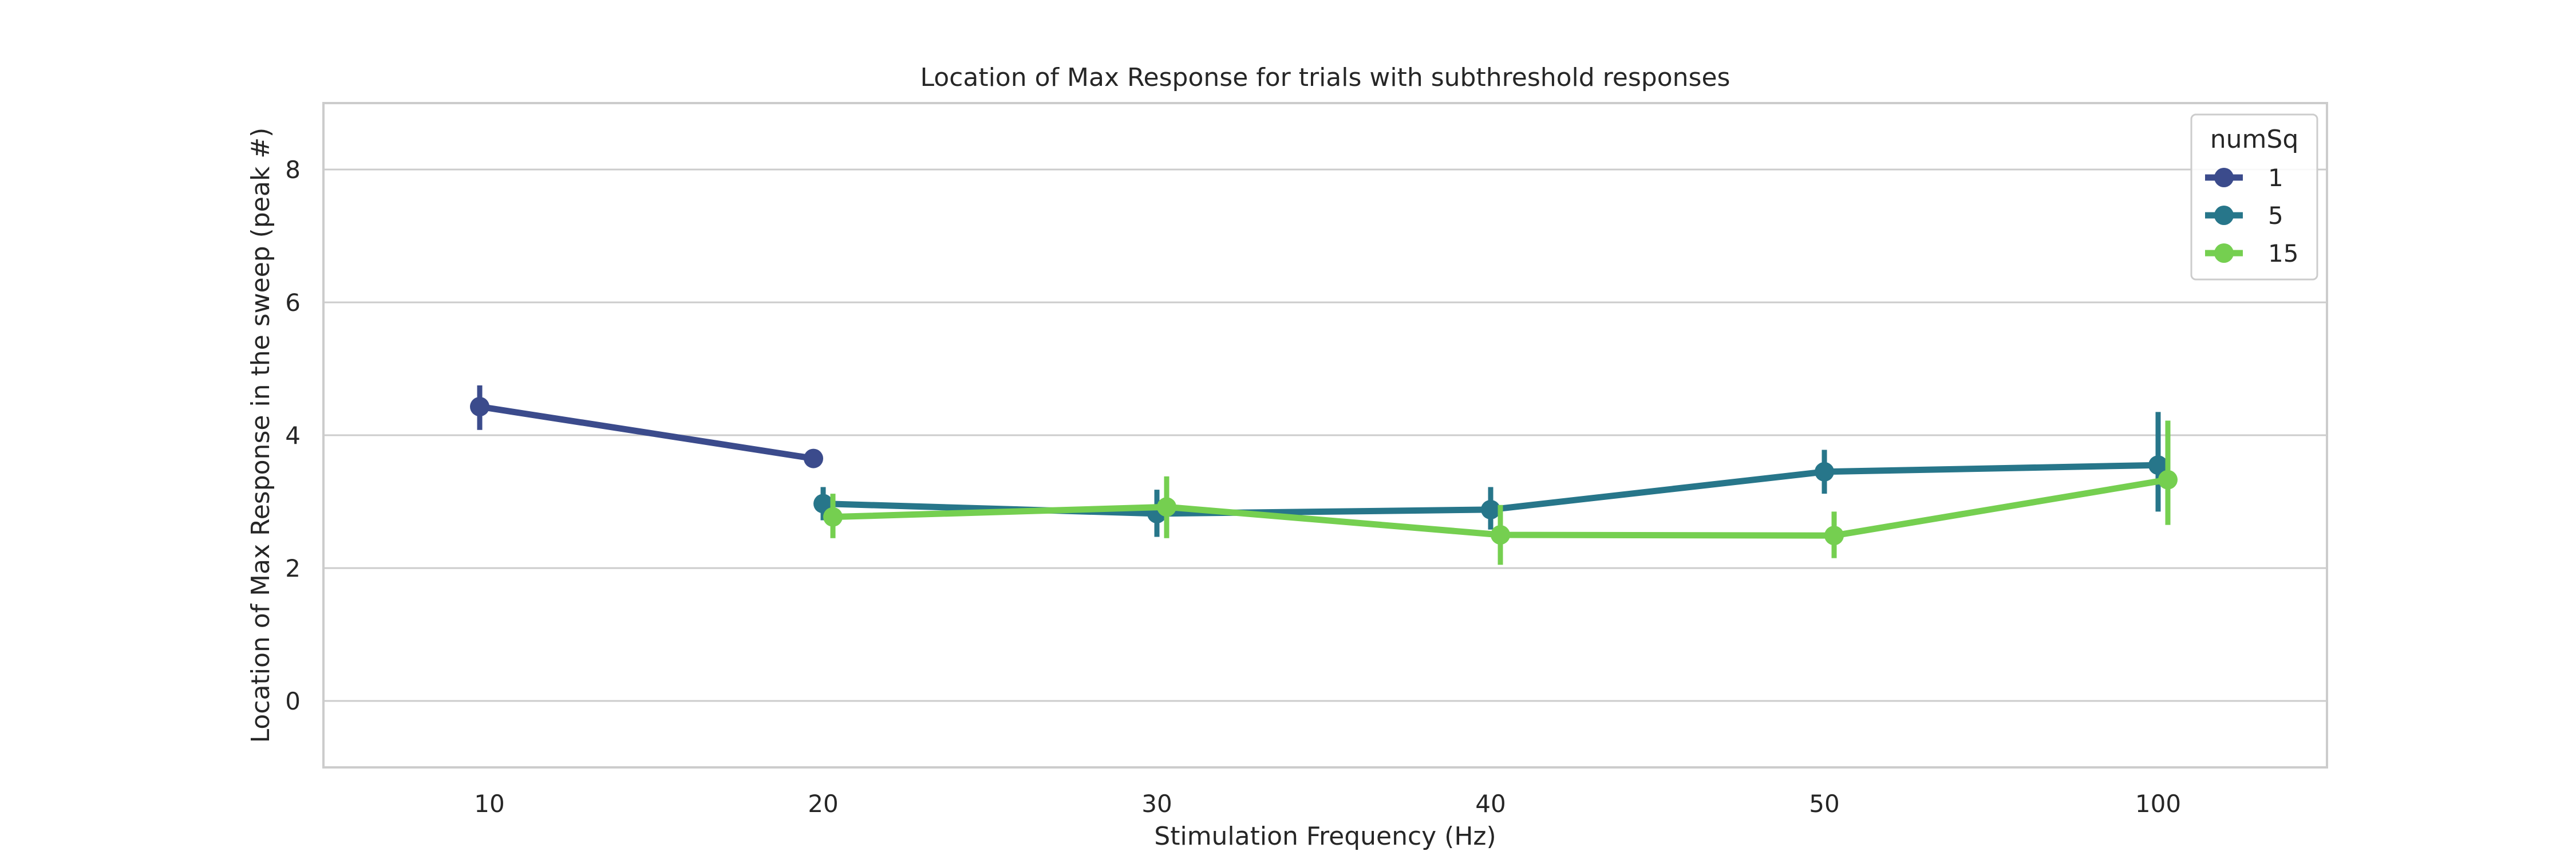 This screenshot has width=2576, height=859. Describe the element at coordinates (1824, 804) in the screenshot. I see `x-tick-label: 50` at that location.